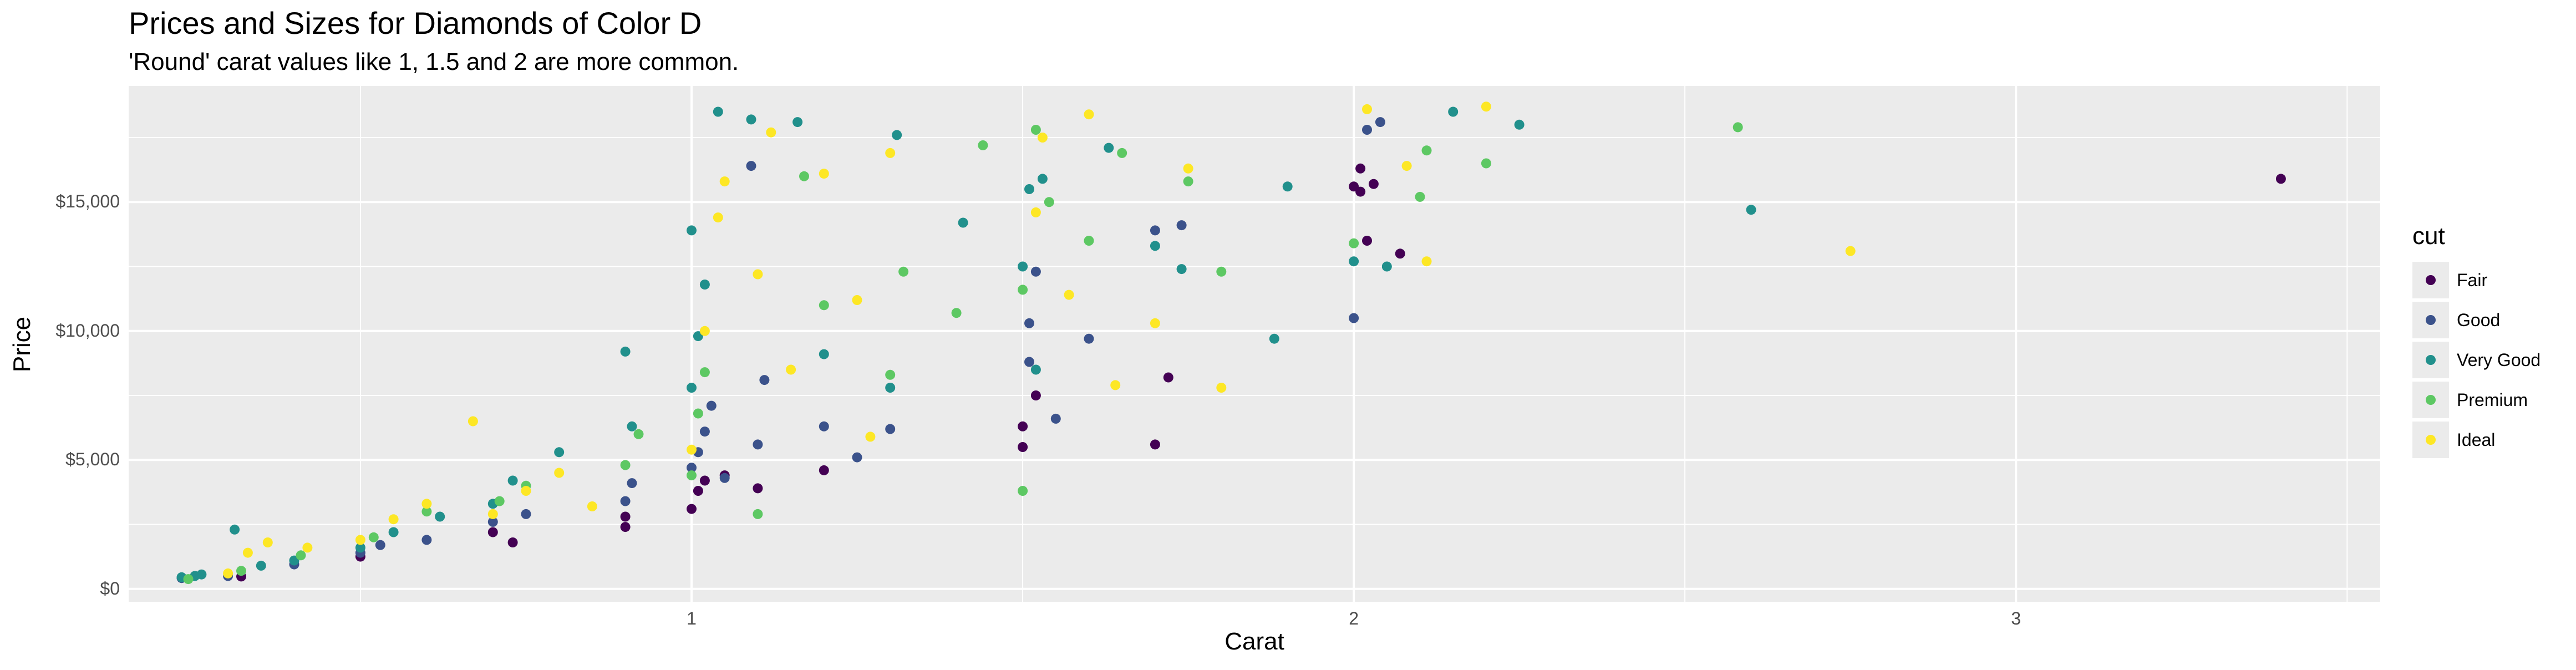 This screenshot has height=670, width=2576. What do you see at coordinates (2492, 400) in the screenshot?
I see `legend-label: Premium` at bounding box center [2492, 400].